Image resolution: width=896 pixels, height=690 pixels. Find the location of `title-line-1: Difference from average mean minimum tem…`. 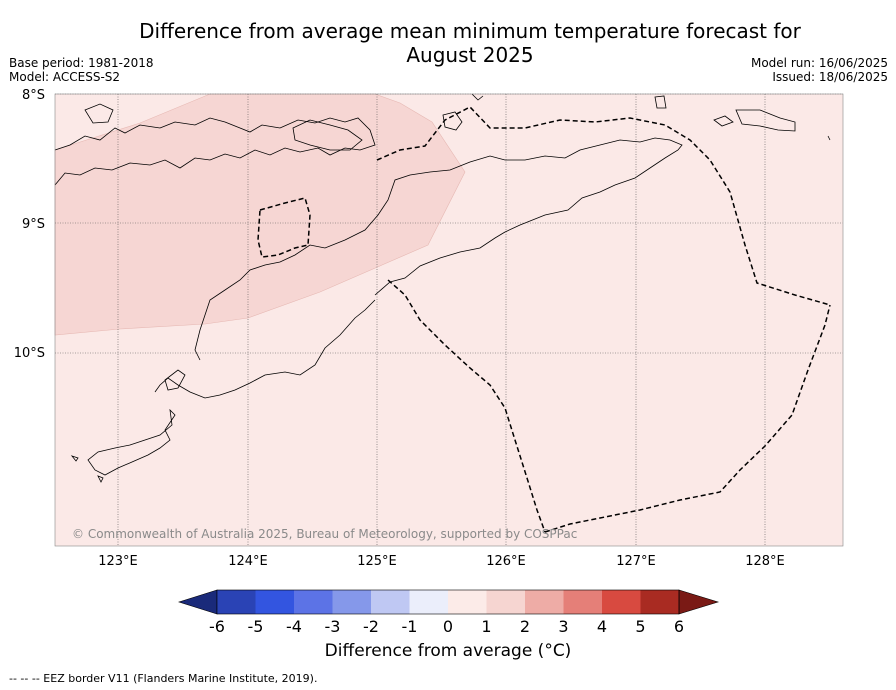

title-line-1: Difference from average mean minimum tem… is located at coordinates (470, 31).